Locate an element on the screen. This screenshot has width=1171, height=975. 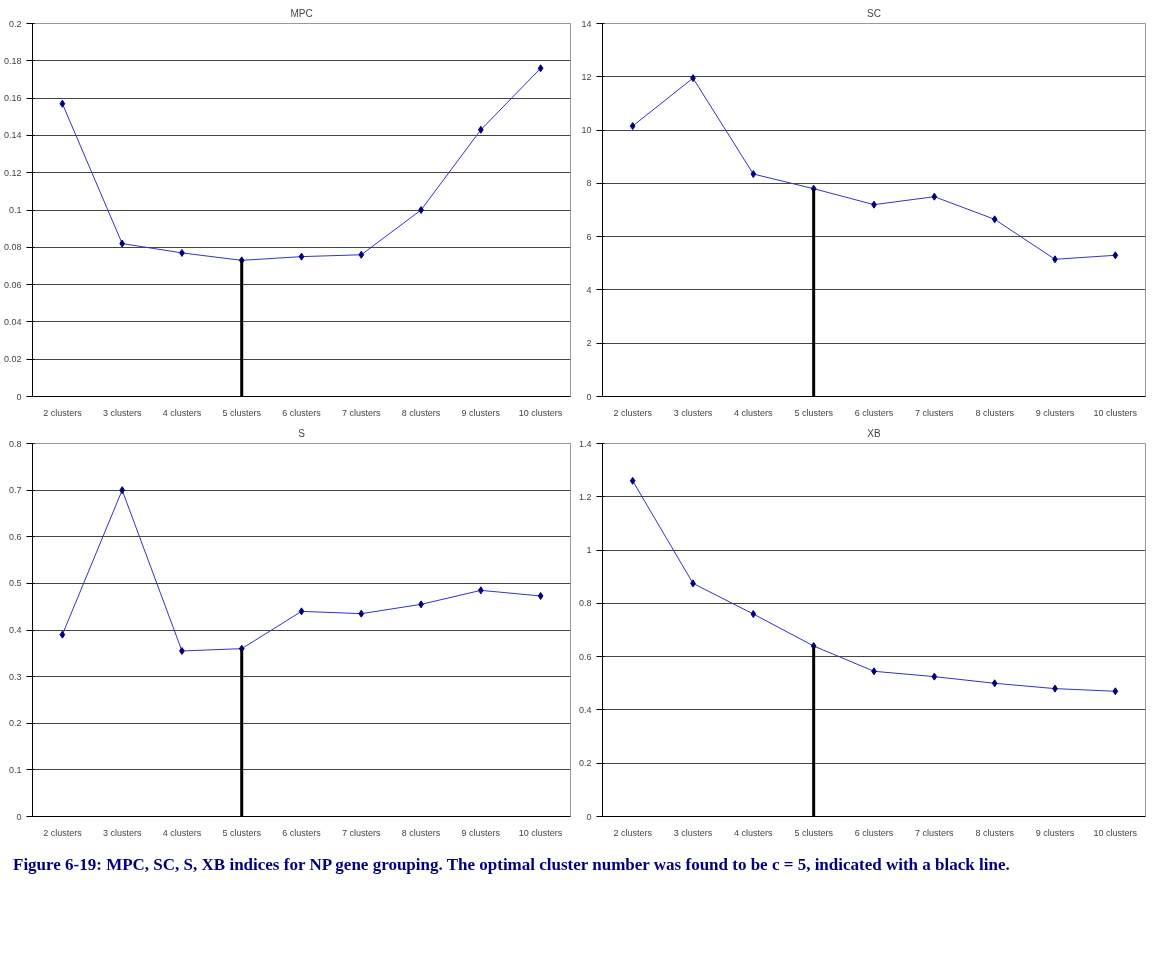
y-tick-label: 2 is located at coordinates (589, 343).